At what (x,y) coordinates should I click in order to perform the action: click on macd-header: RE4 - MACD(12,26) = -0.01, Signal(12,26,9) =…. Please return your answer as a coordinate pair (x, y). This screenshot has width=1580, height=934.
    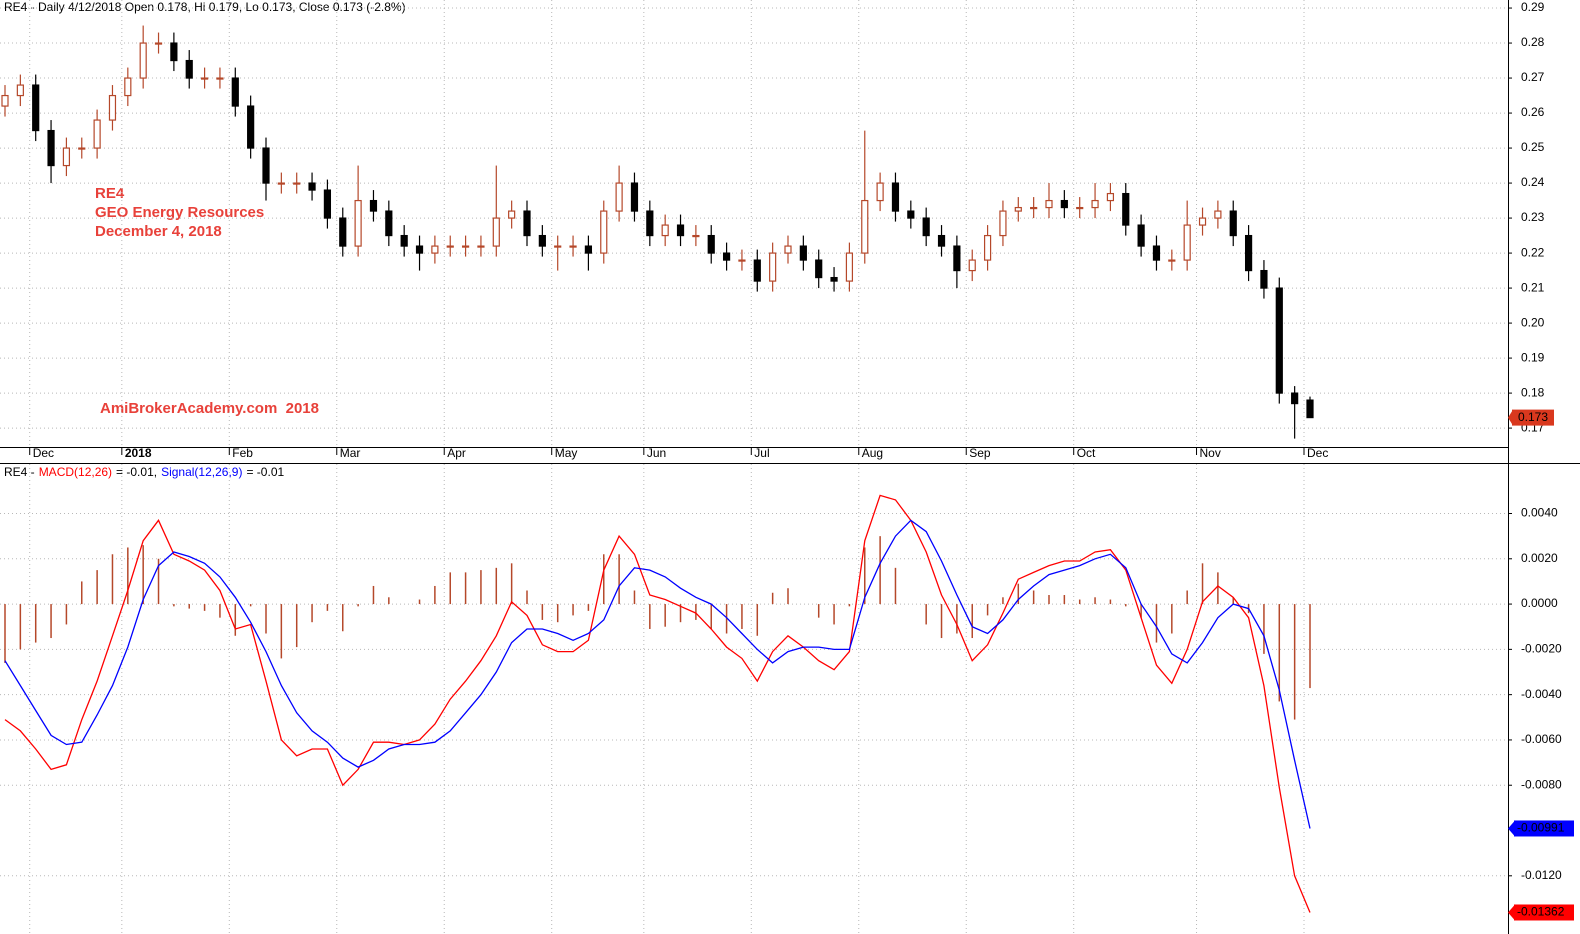
    Looking at the image, I should click on (144, 472).